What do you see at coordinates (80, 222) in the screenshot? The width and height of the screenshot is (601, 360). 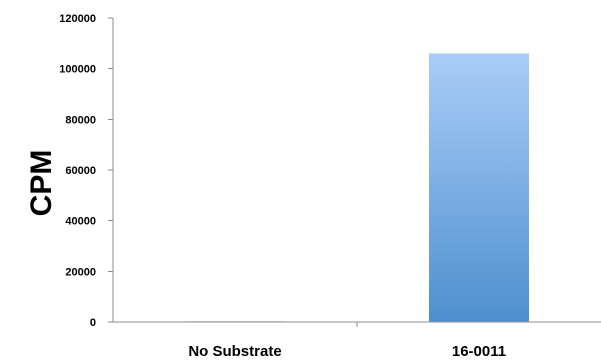 I see `y-tick-label: 40000` at bounding box center [80, 222].